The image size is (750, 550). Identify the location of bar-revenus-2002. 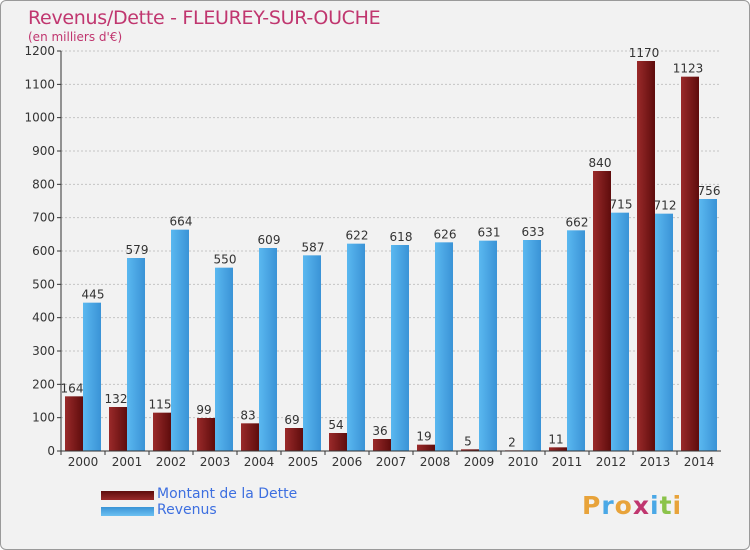
(180, 340).